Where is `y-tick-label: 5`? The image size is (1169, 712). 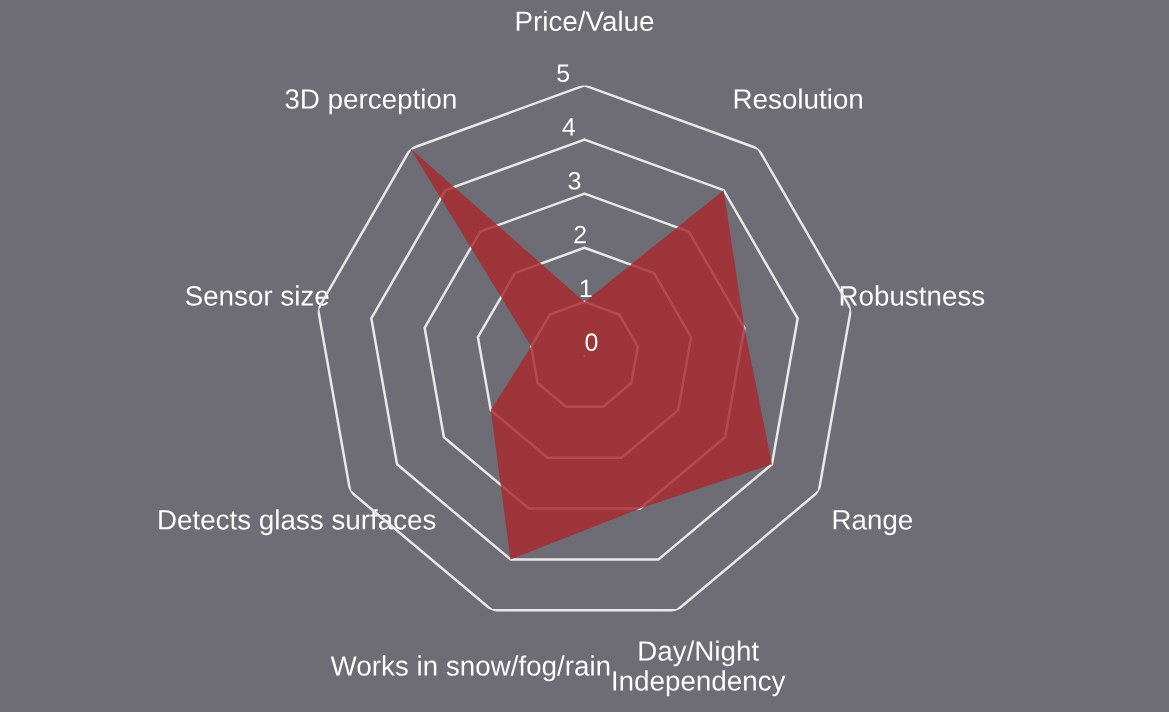 y-tick-label: 5 is located at coordinates (563, 73).